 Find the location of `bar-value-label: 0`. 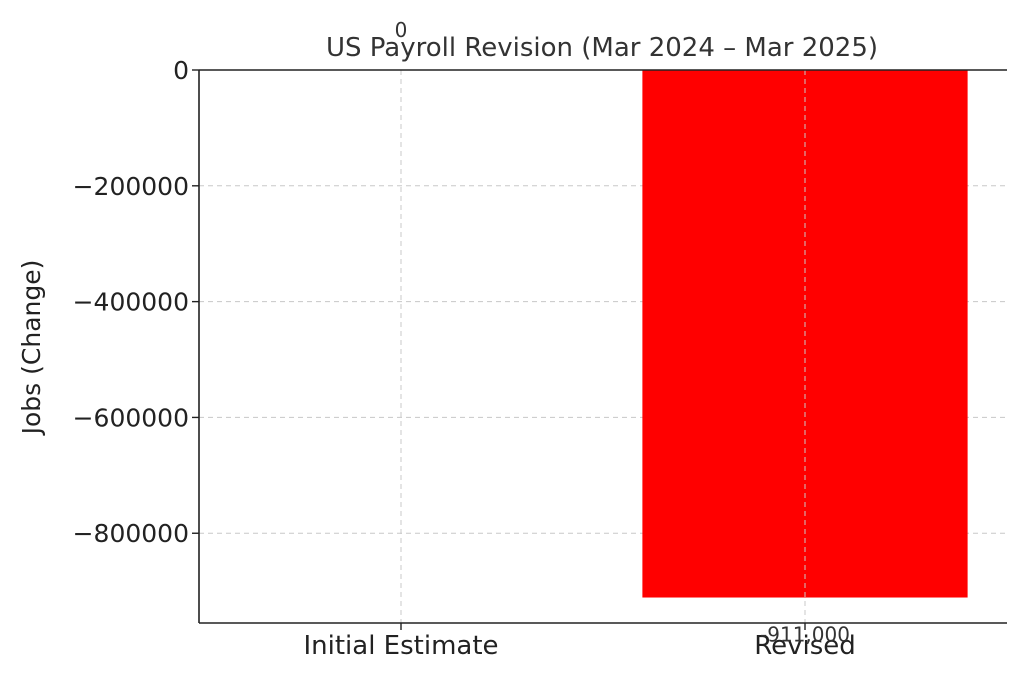

bar-value-label: 0 is located at coordinates (401, 30).